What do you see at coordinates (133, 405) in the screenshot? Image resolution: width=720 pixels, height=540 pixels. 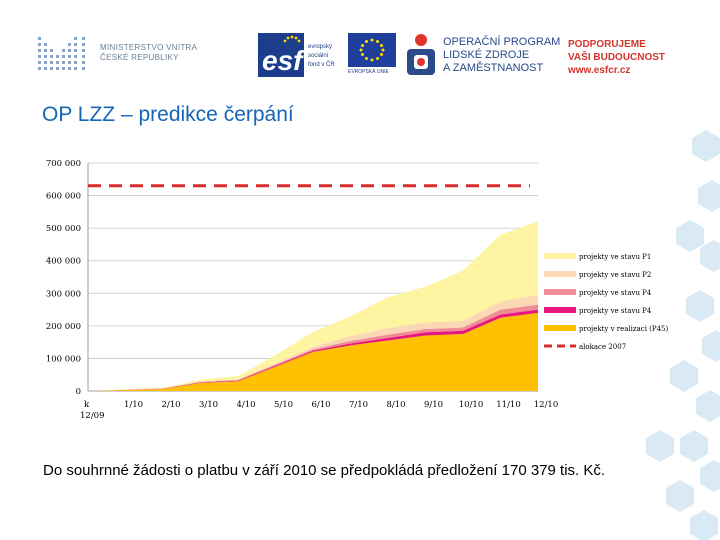 I see `x-tick-label: 1/10` at bounding box center [133, 405].